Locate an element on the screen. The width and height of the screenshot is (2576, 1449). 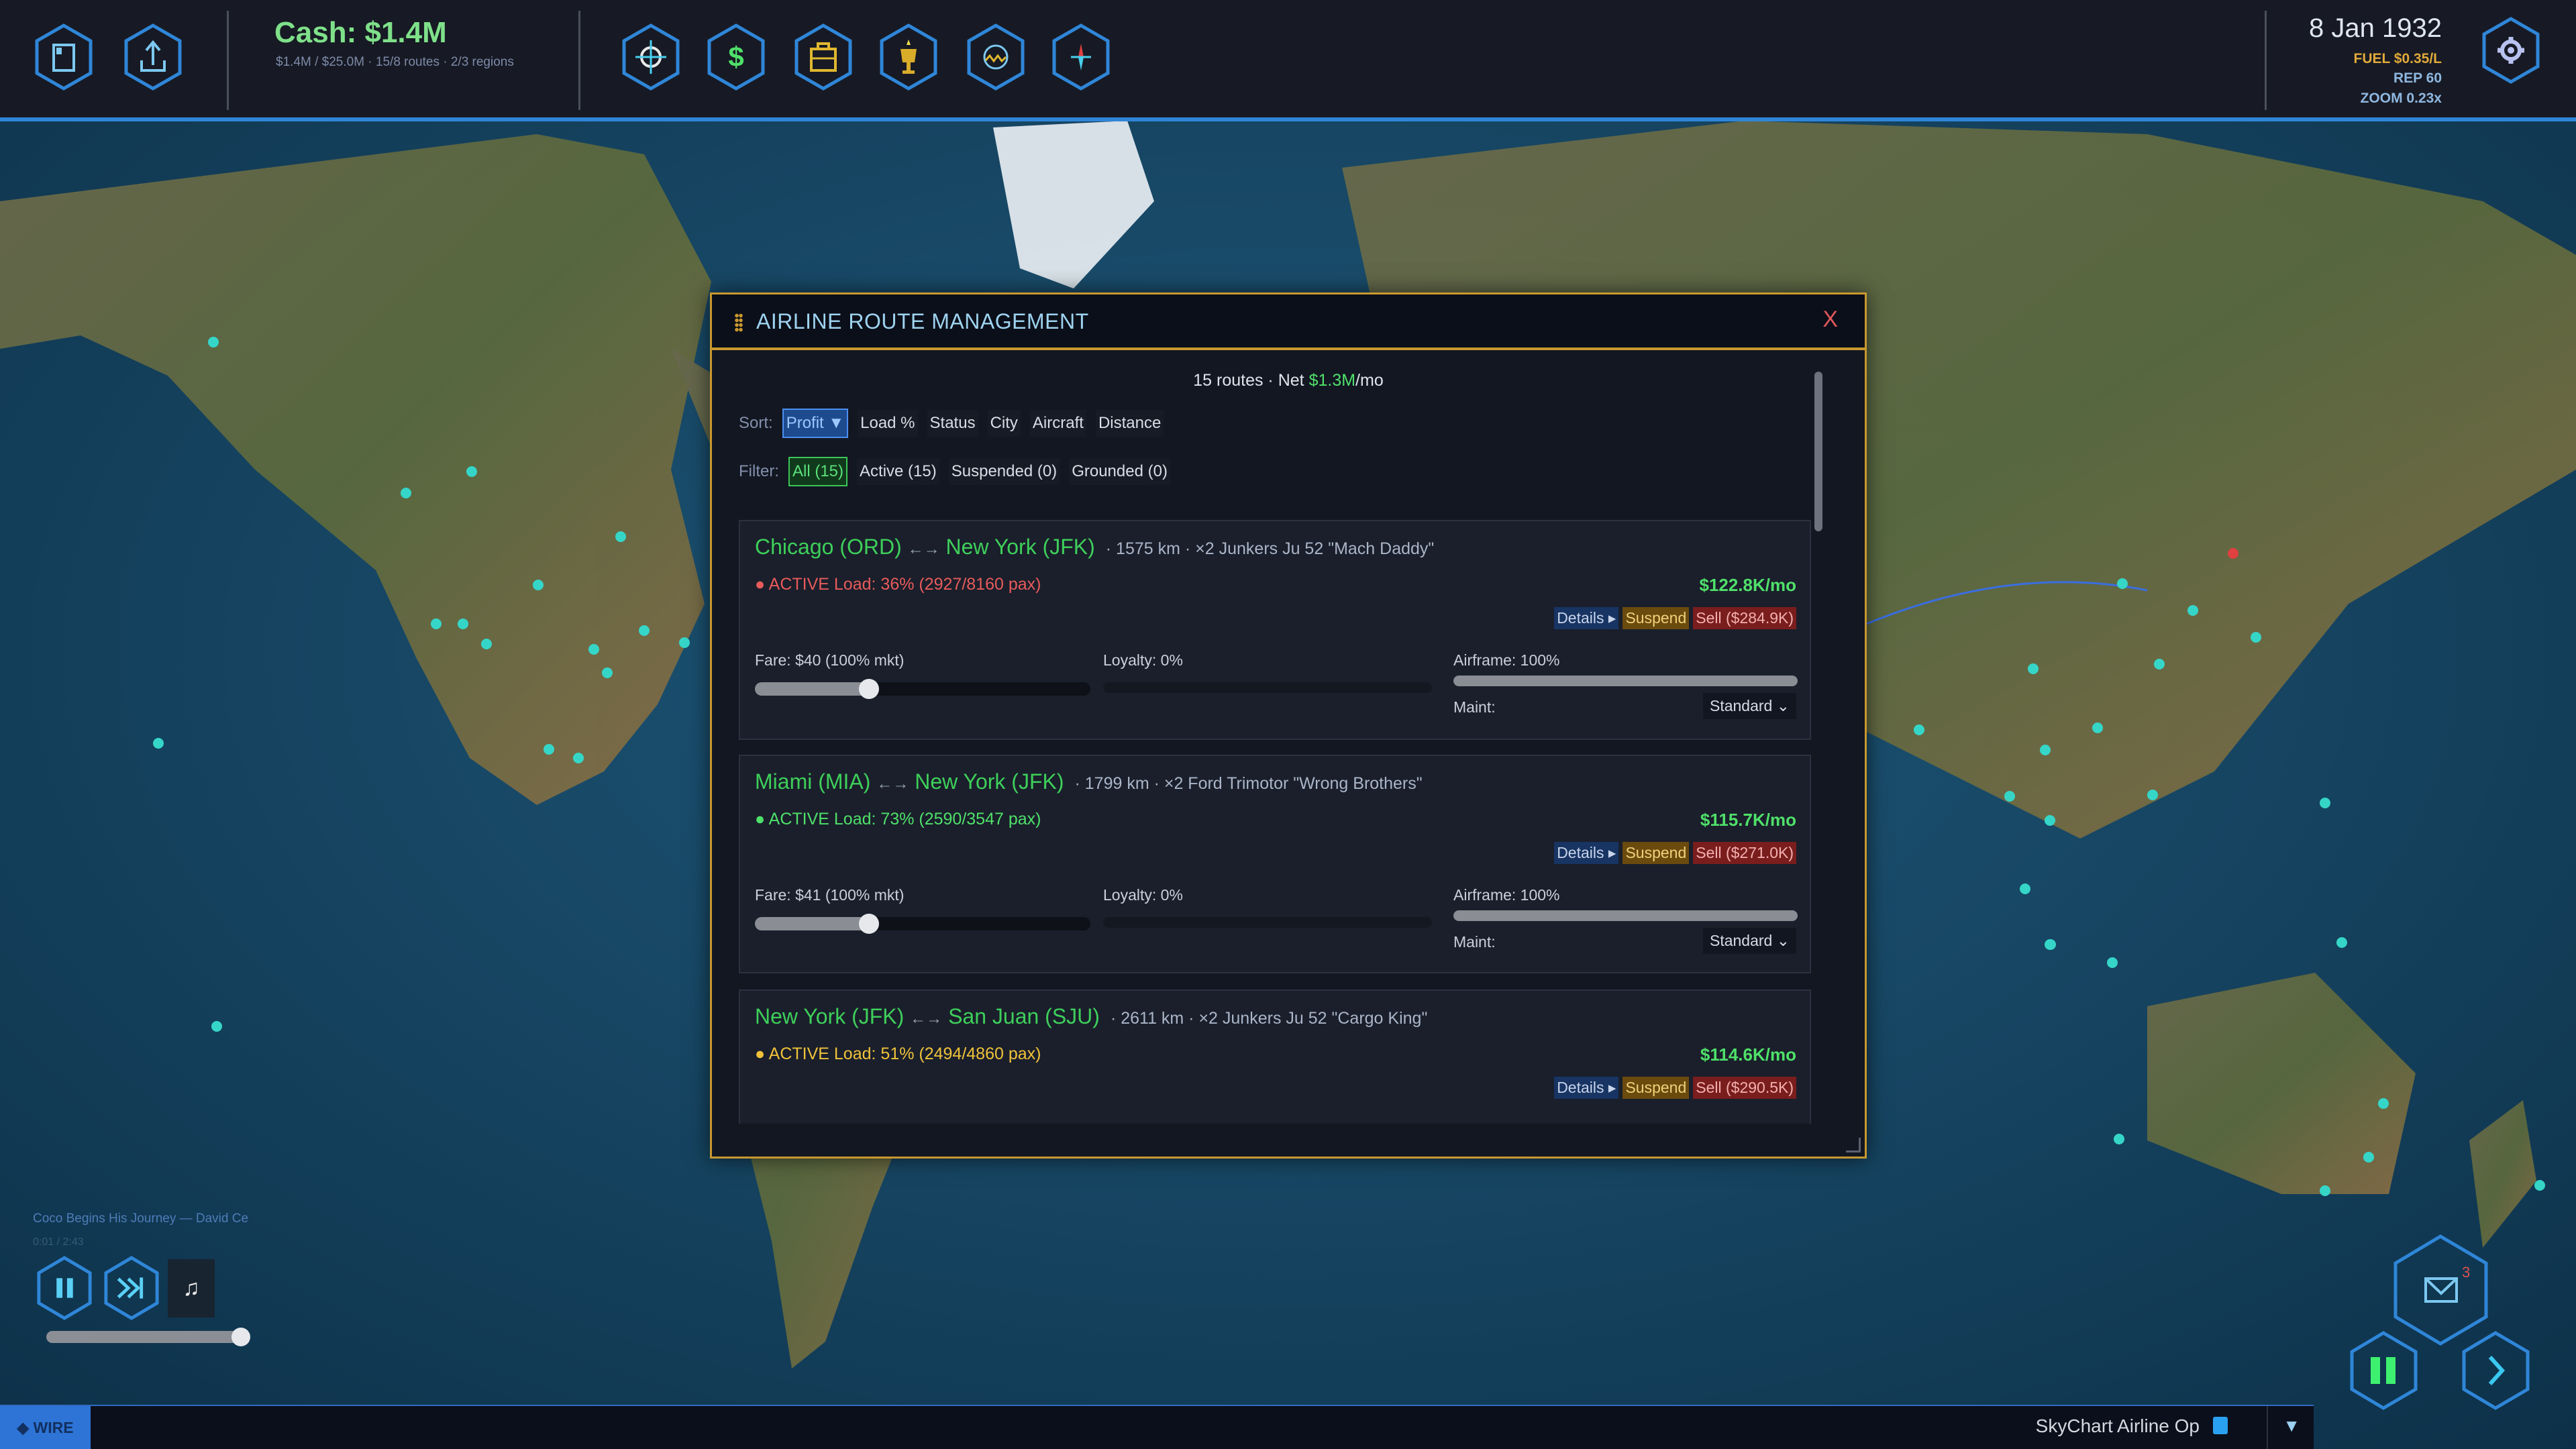
track-time: 0:01 / 2:43 is located at coordinates (58, 1242).